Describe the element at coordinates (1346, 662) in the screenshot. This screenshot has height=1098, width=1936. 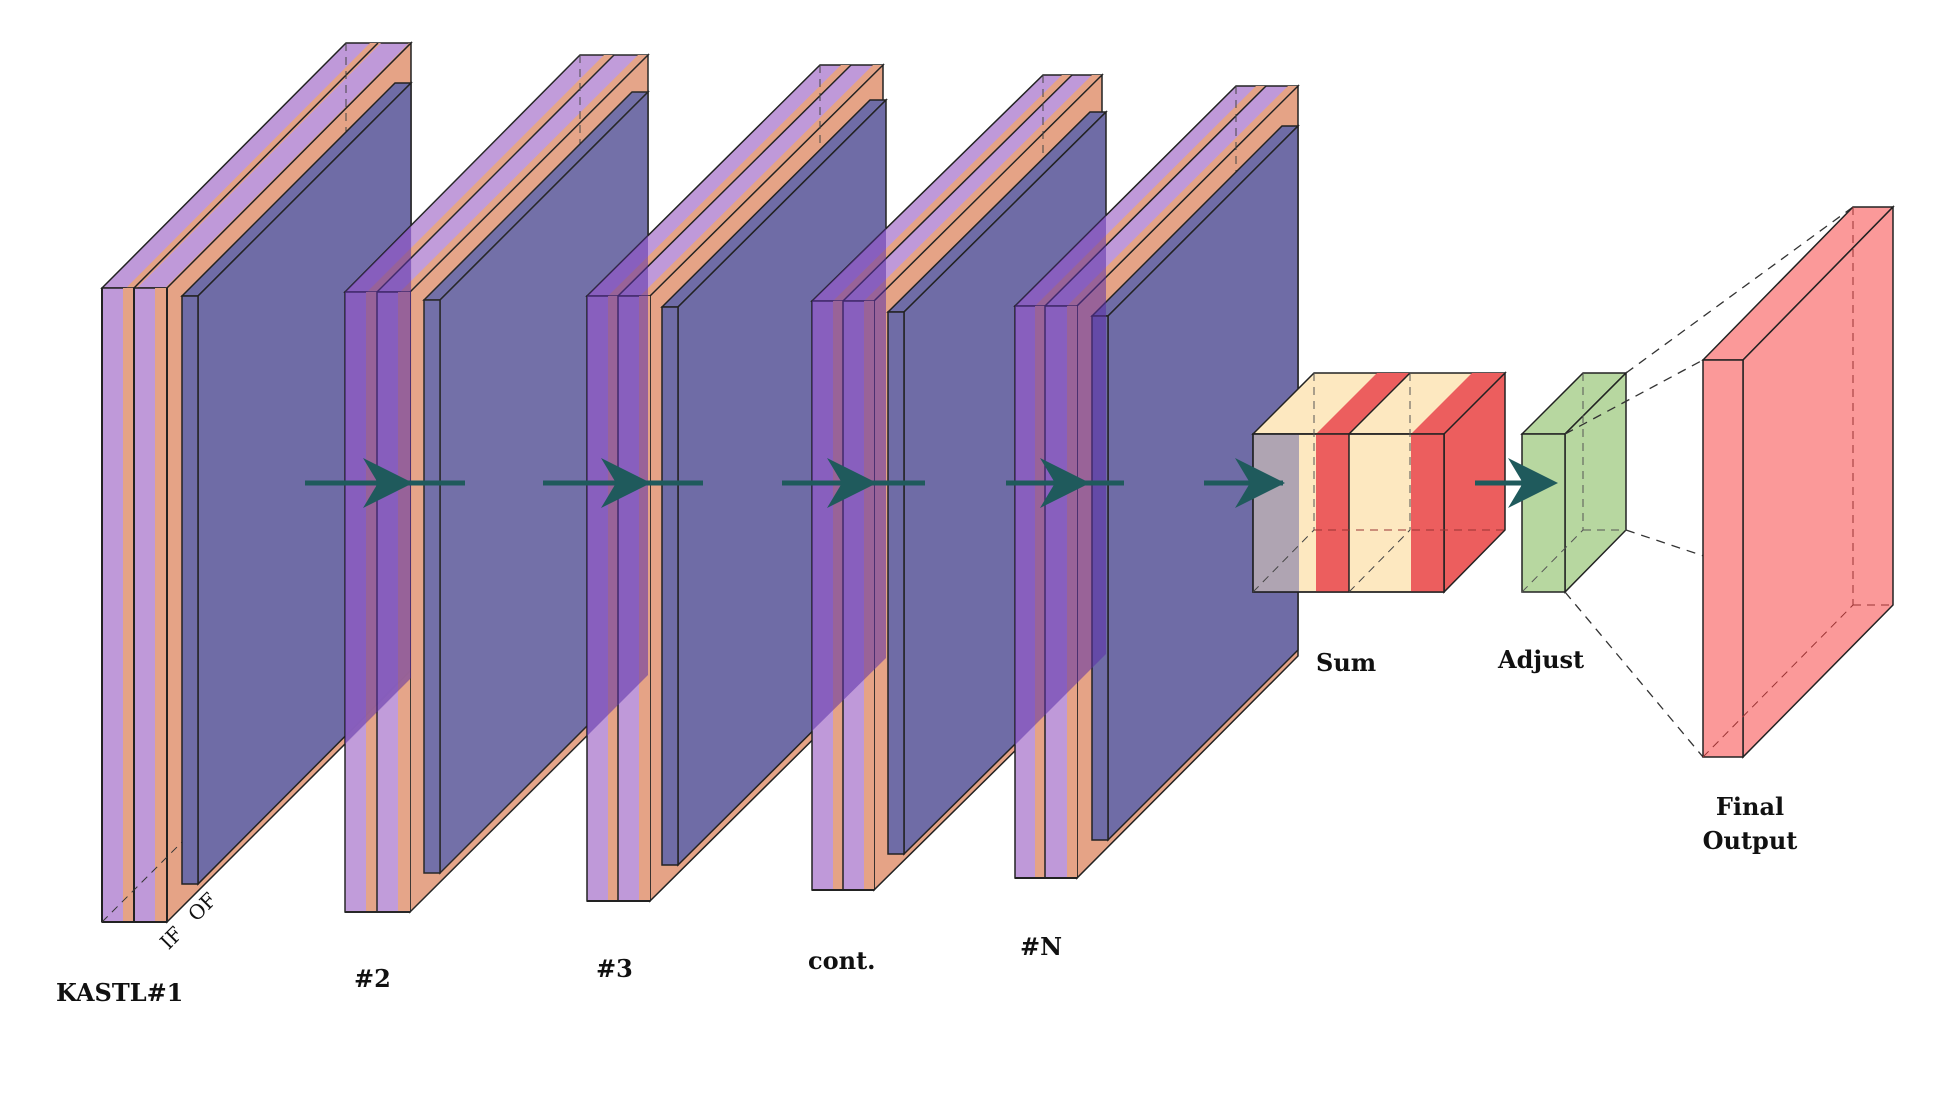
I see `sum-label: Sum` at that location.